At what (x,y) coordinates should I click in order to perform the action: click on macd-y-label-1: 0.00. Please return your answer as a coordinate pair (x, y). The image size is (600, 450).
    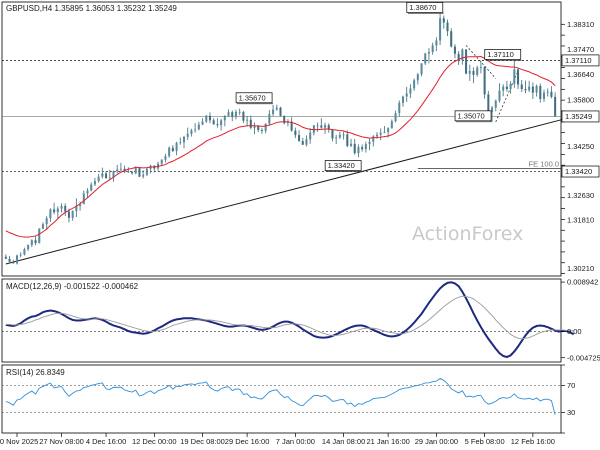
    Looking at the image, I should click on (574, 331).